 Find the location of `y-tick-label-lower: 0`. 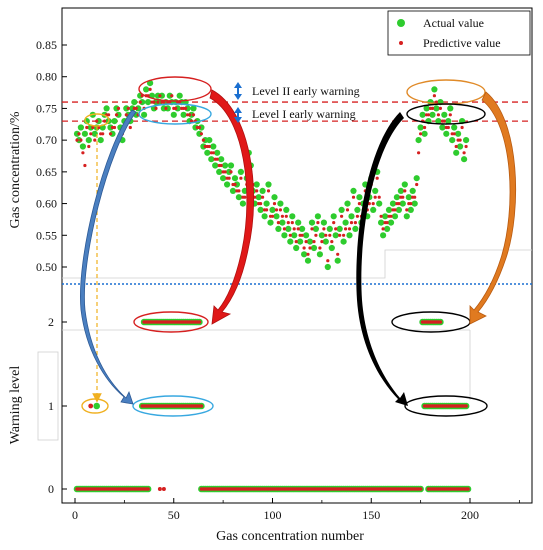

y-tick-label-lower: 0 is located at coordinates (51, 489).